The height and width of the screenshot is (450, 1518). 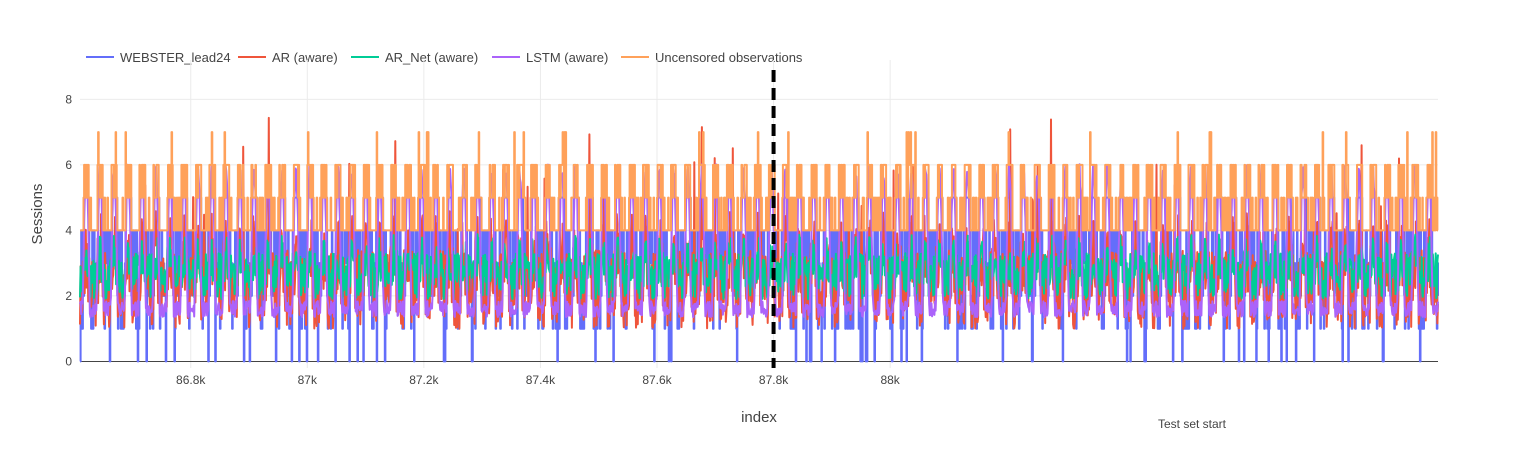 I want to click on y-tick-label: 4, so click(x=68, y=230).